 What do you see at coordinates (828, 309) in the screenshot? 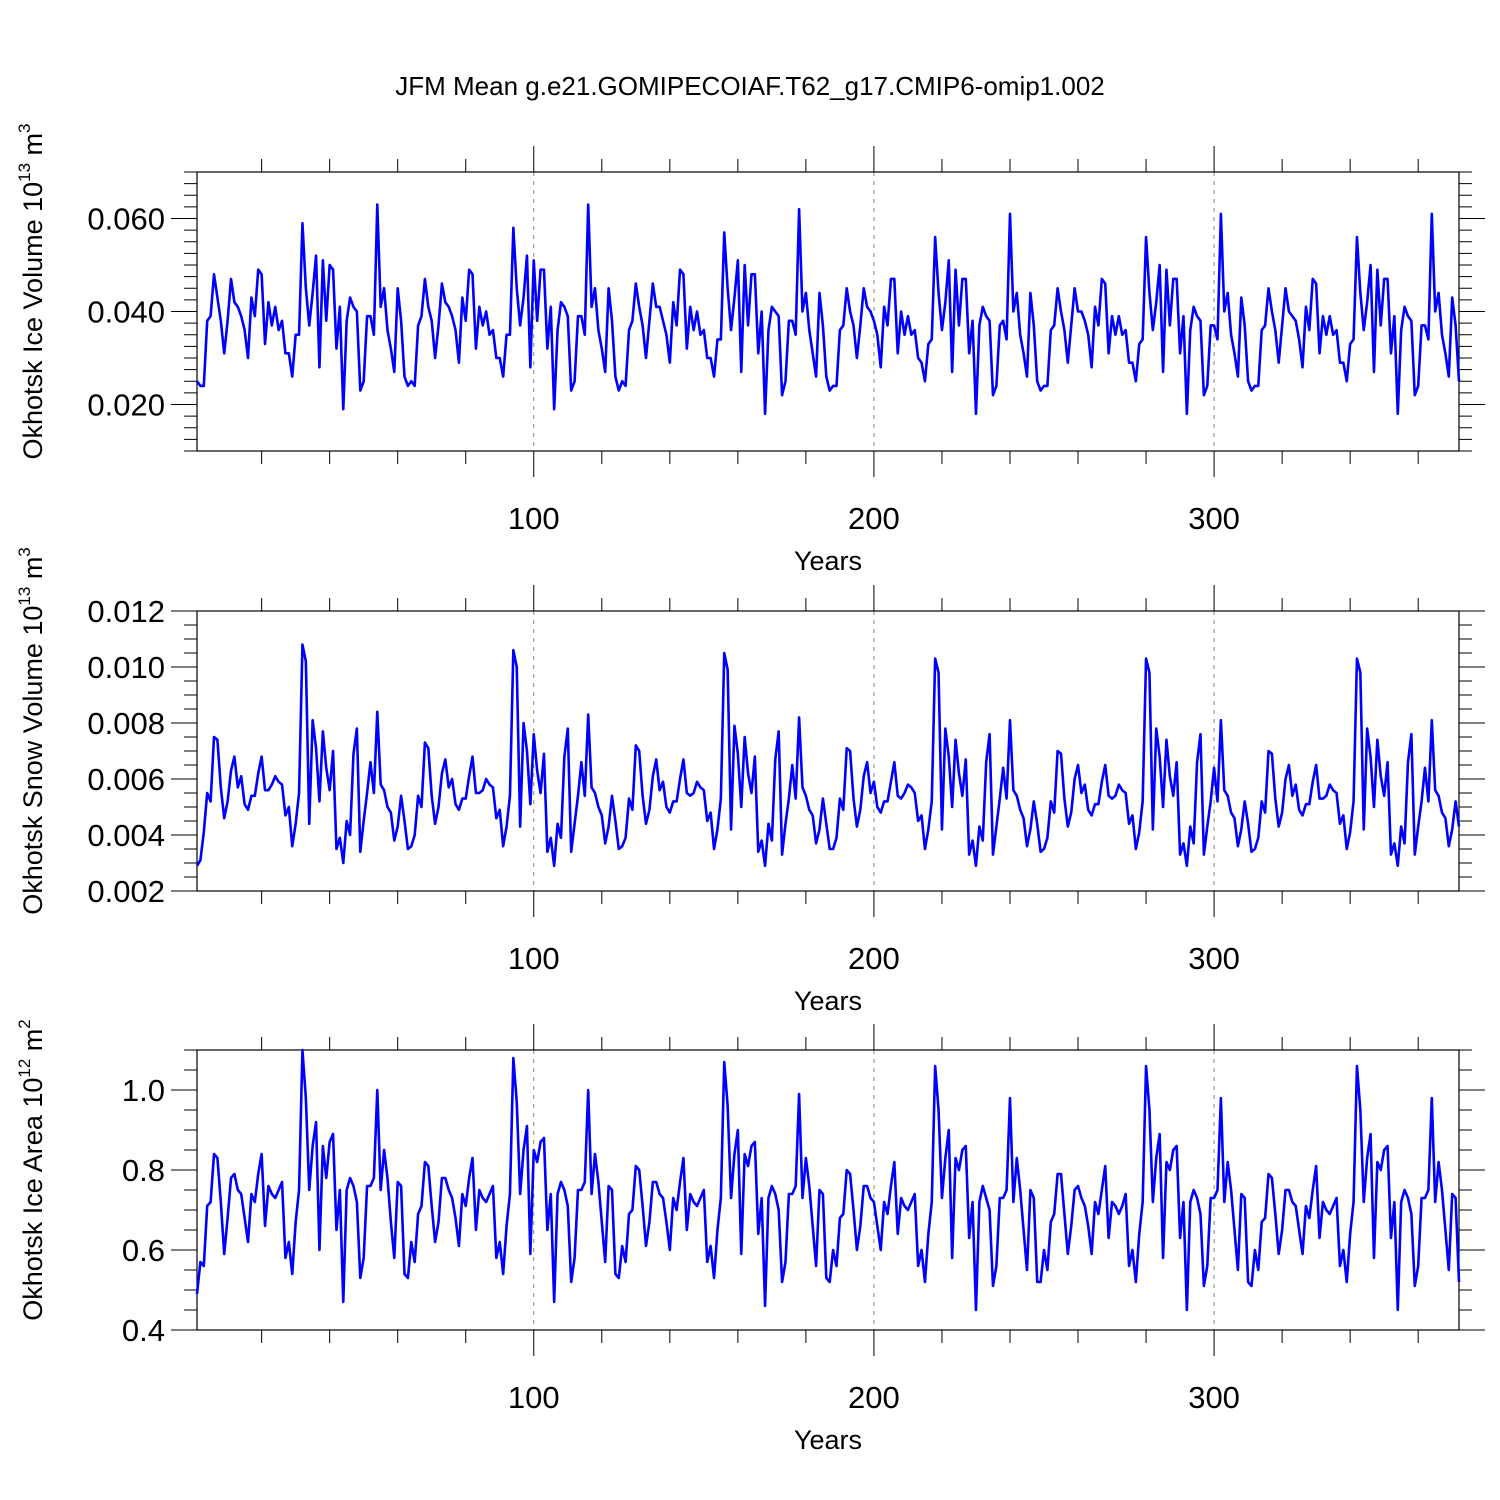
I see `ice-volume-series-line` at bounding box center [828, 309].